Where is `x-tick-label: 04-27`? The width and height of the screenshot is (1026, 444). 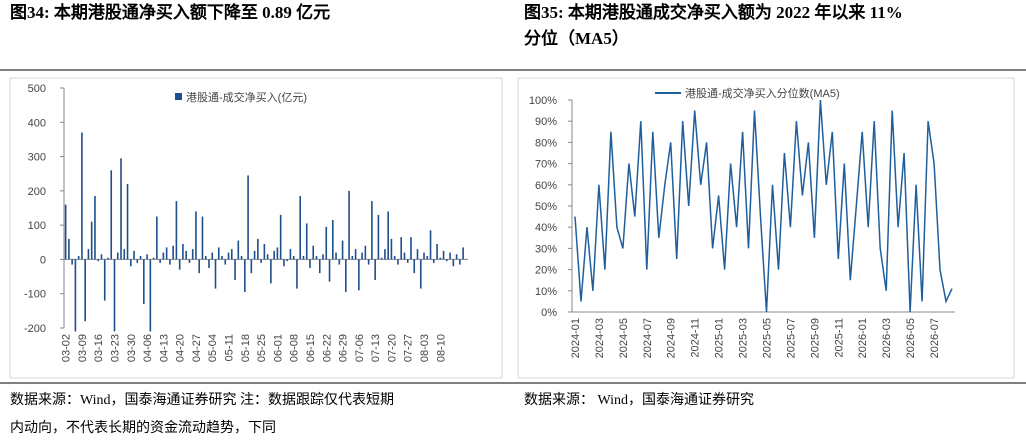
x-tick-label: 04-27 is located at coordinates (197, 348).